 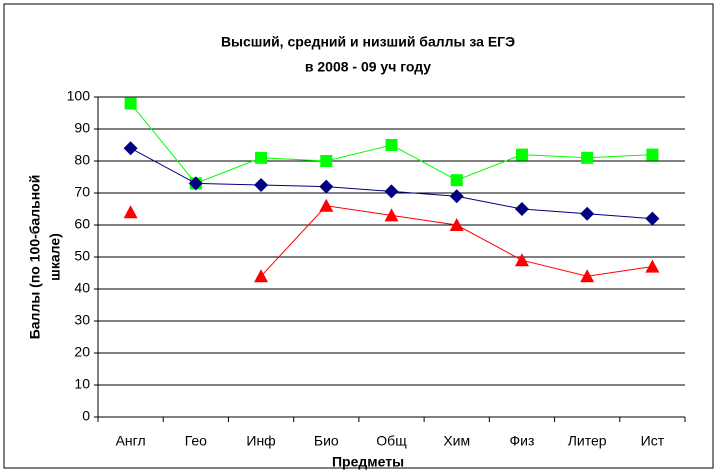 What do you see at coordinates (82, 192) in the screenshot?
I see `y-tick-label: 70` at bounding box center [82, 192].